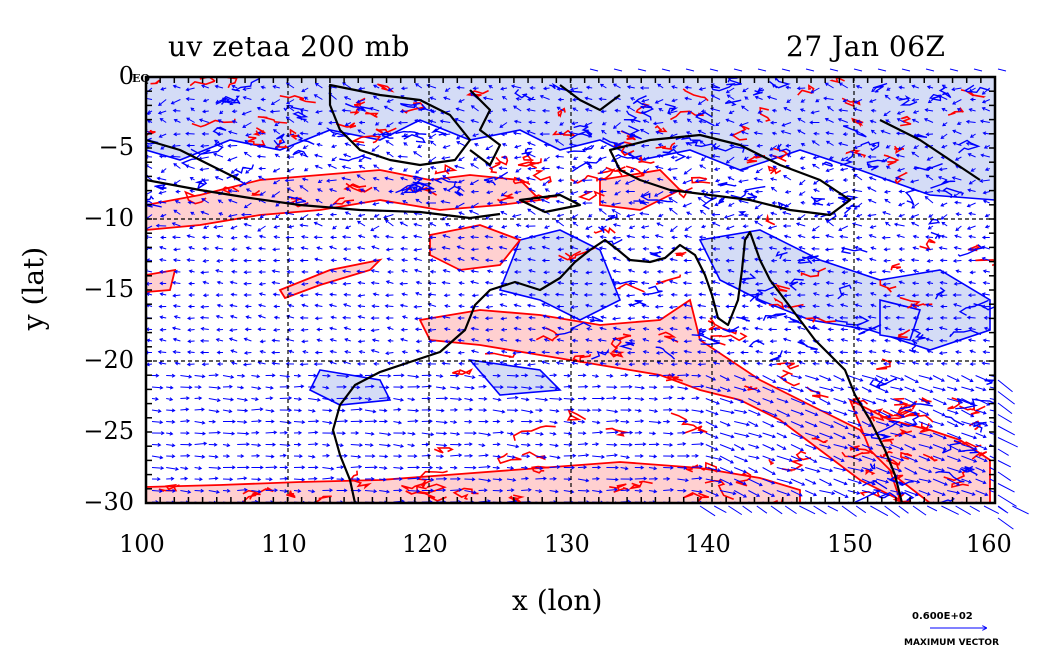 The height and width of the screenshot is (653, 1056). I want to click on y-axis-title: y (lat), so click(34, 288).